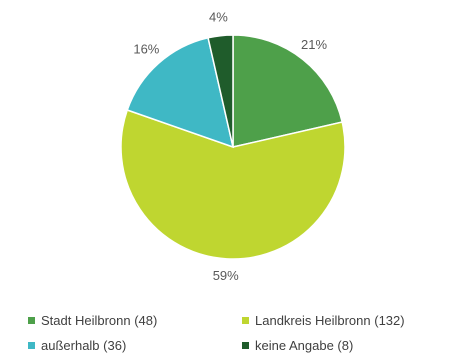 The image size is (470, 360). Describe the element at coordinates (330, 320) in the screenshot. I see `legend-label: Landkreis Heilbronn (132)` at that location.